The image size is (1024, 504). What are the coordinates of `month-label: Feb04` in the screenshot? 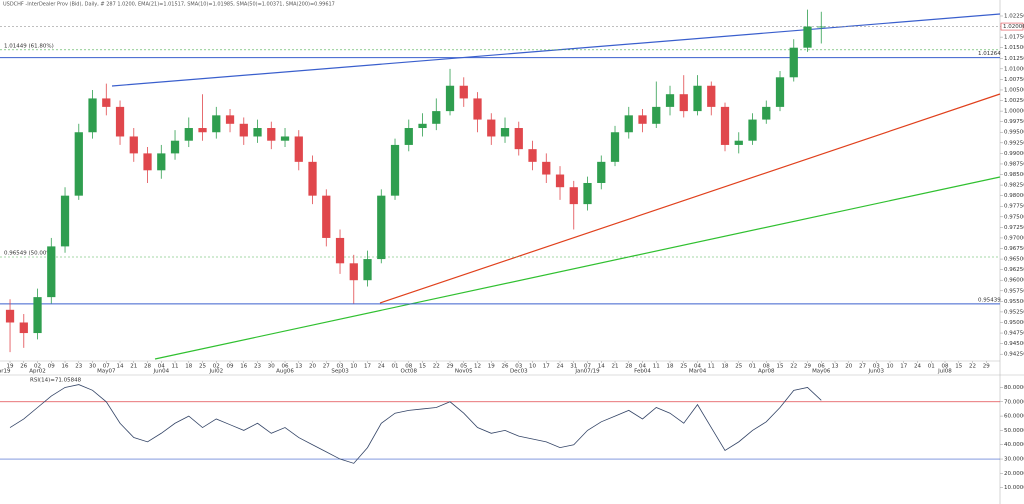 It's located at (642, 372).